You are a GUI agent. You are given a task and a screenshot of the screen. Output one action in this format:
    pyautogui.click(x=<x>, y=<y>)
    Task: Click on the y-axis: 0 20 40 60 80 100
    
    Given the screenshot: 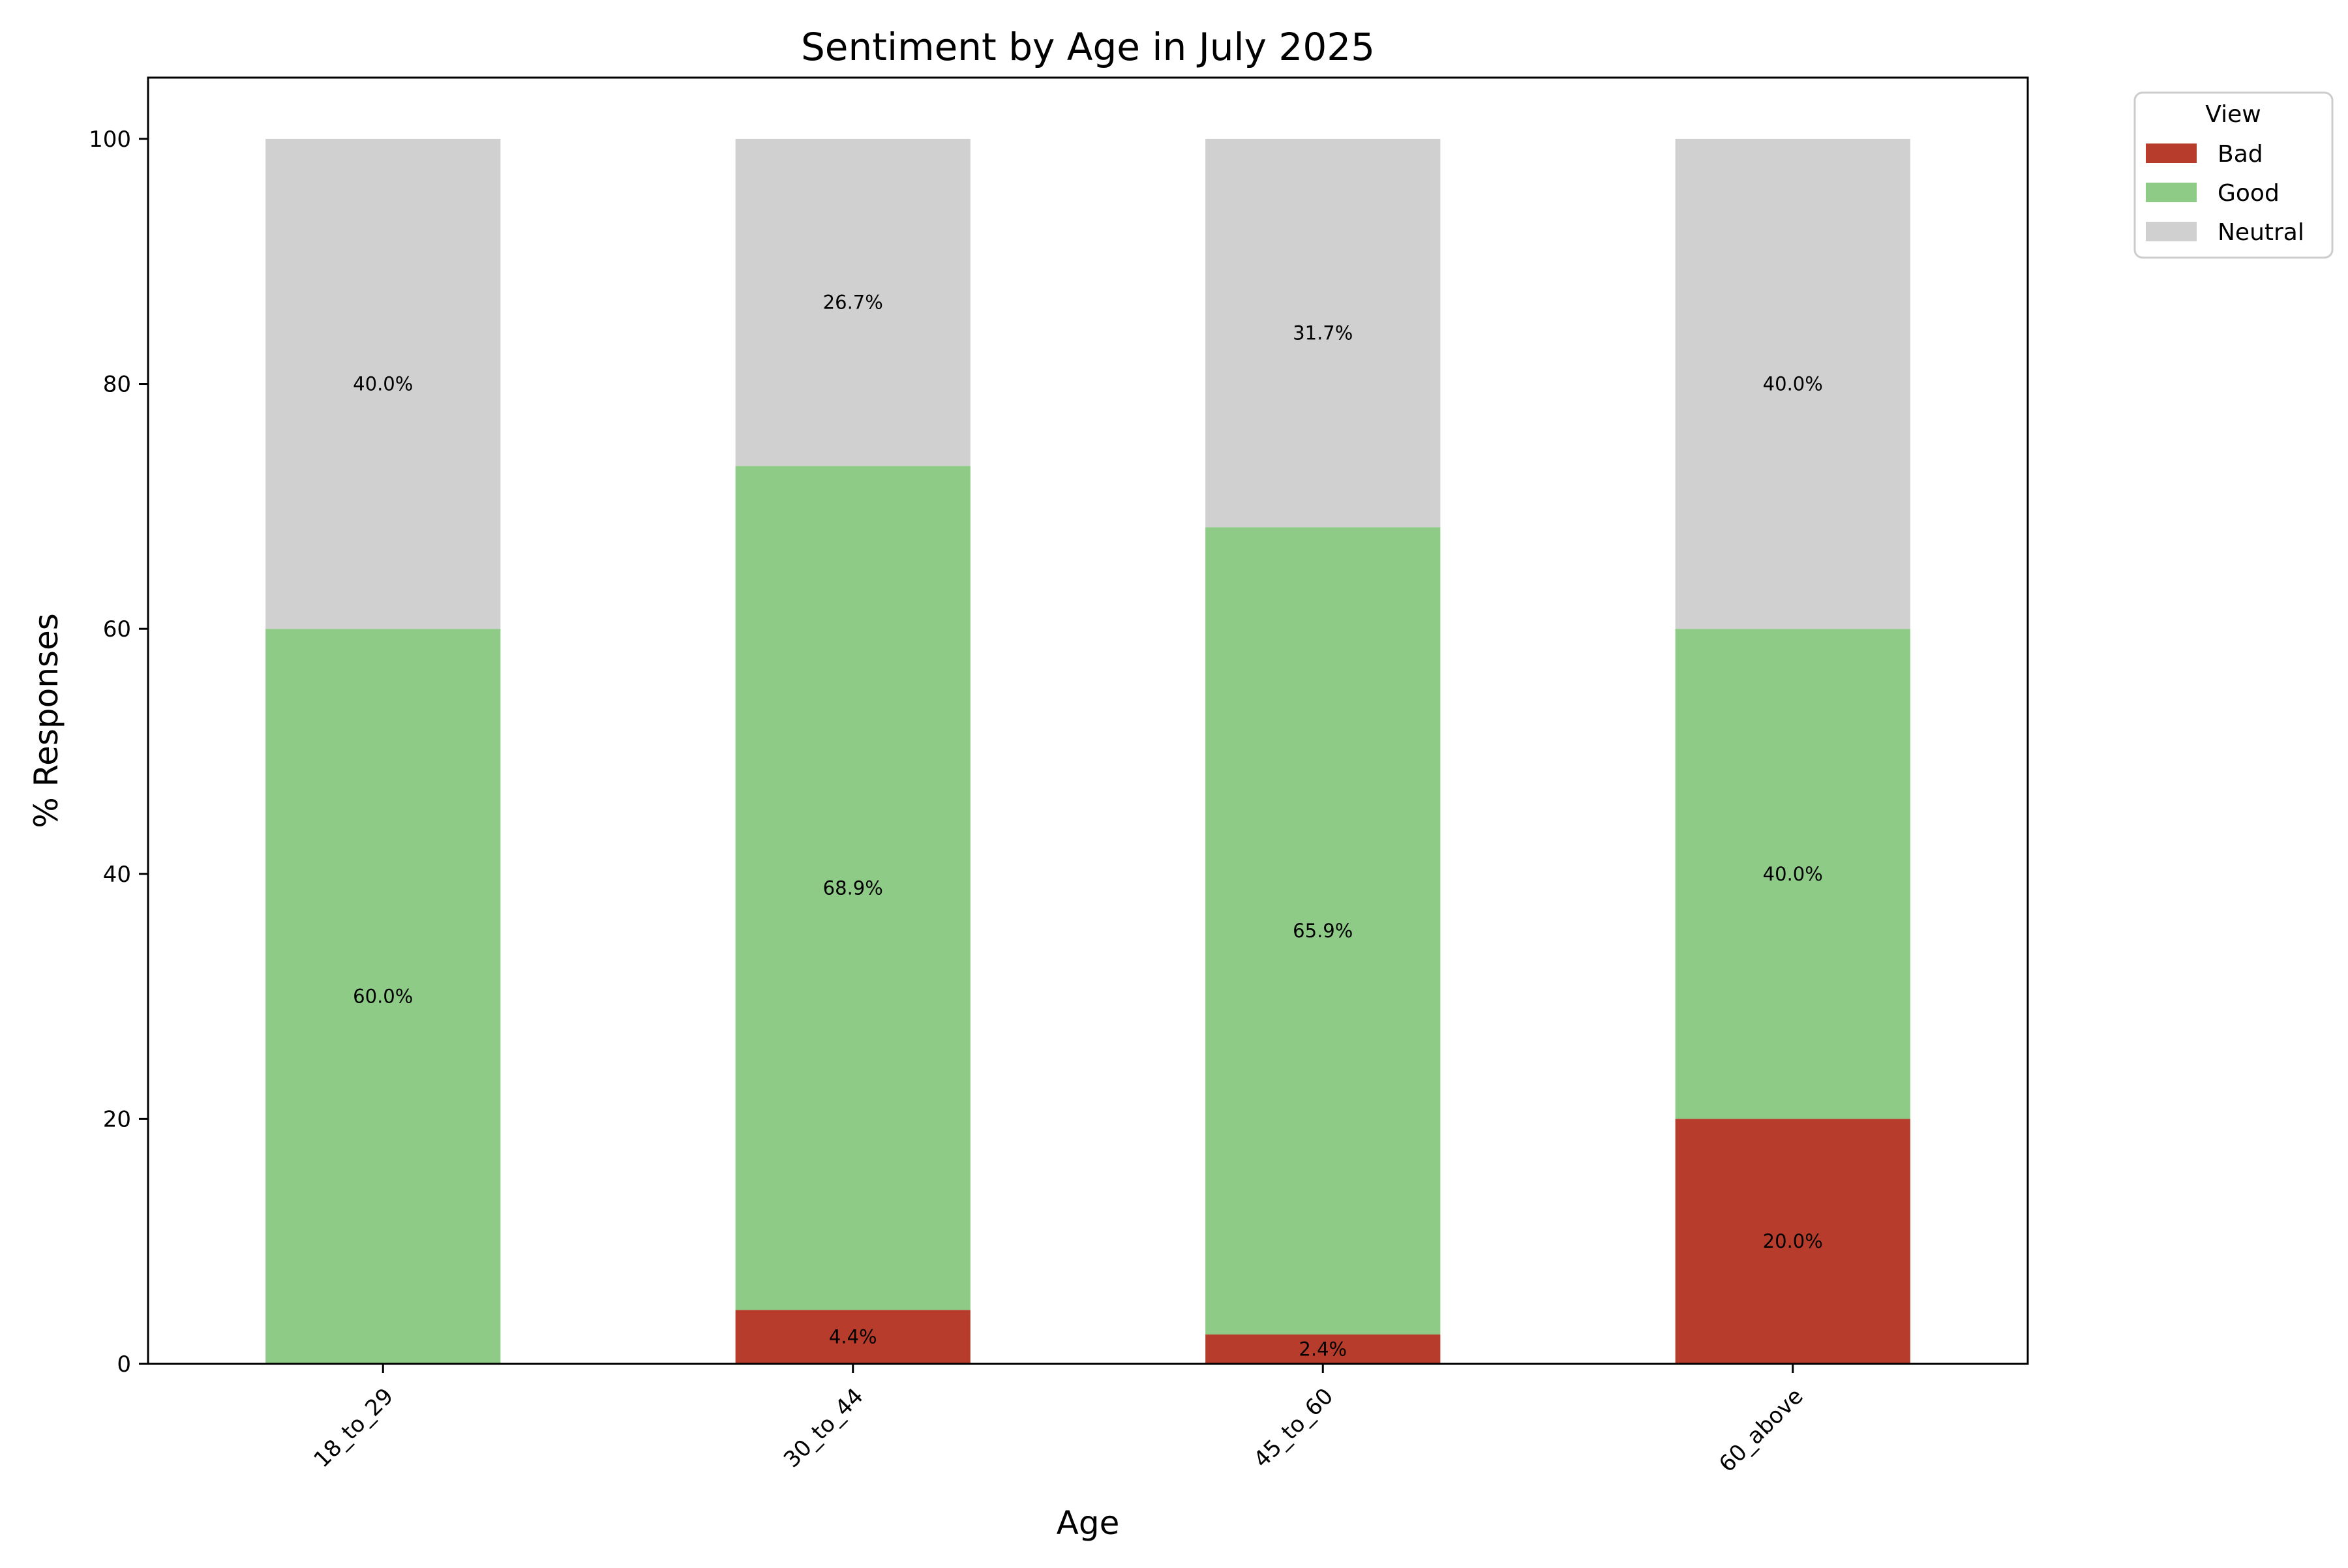 What is the action you would take?
    pyautogui.click(x=119, y=752)
    